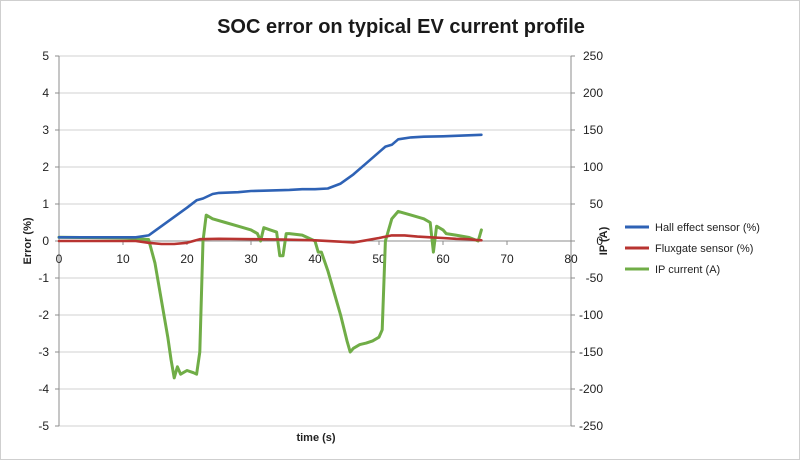  Describe the element at coordinates (591, 389) in the screenshot. I see `y2-tick-label: -200` at that location.